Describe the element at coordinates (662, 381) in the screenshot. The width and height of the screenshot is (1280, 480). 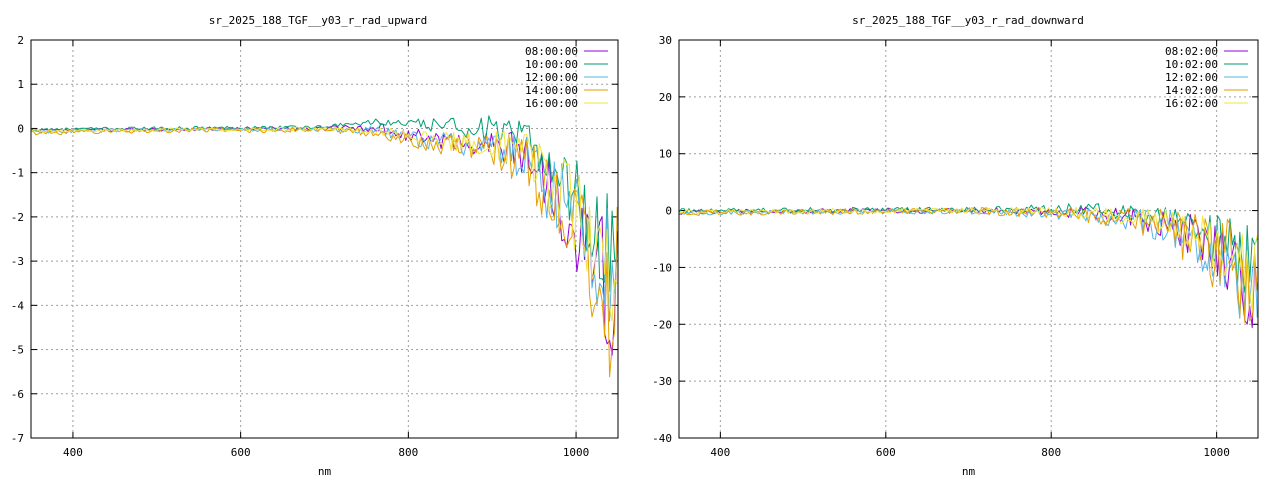
I see `y-tick-label: -30` at that location.